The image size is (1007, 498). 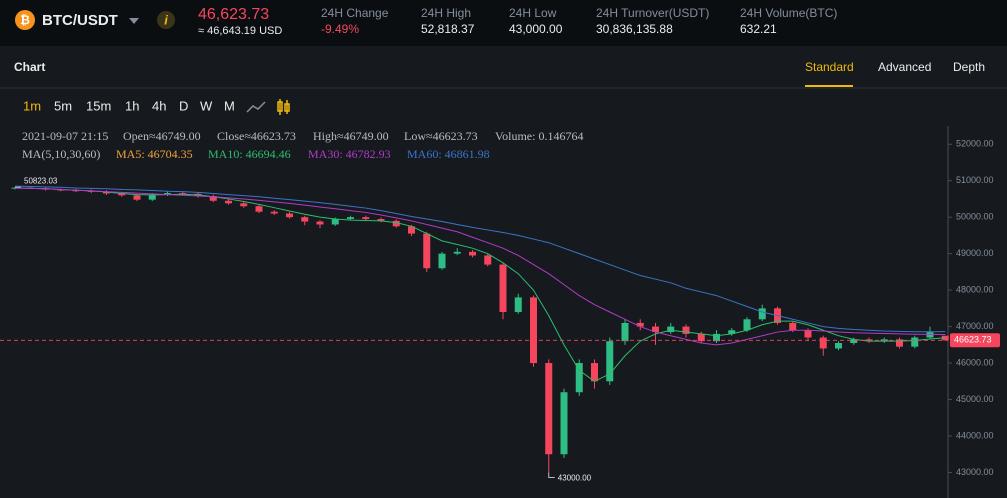 I want to click on y-tick-label: 47000.00, so click(x=975, y=326).